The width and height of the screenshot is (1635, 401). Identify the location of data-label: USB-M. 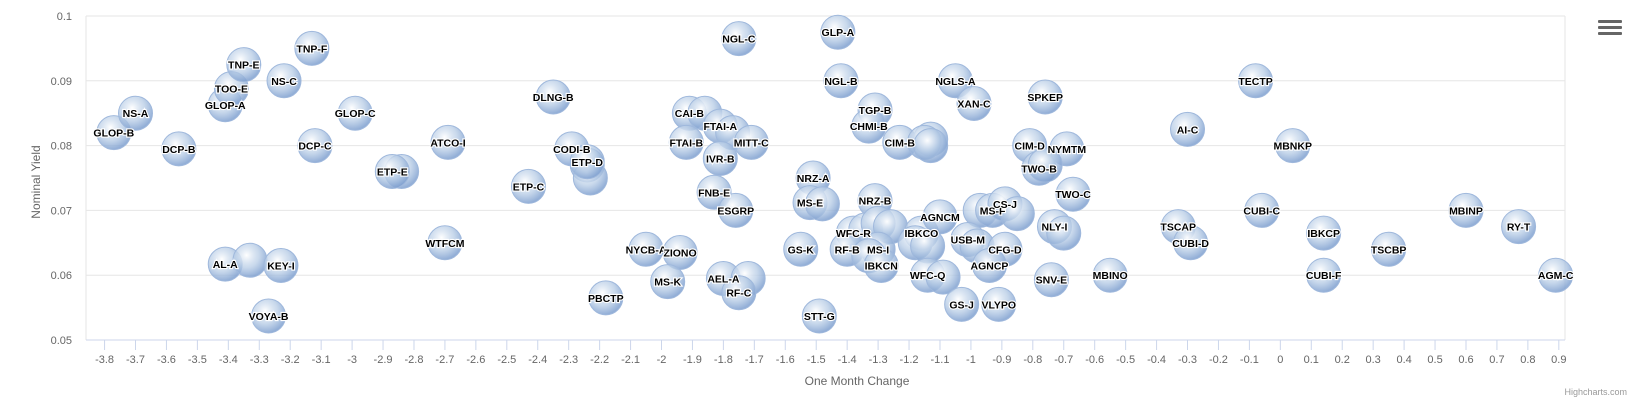
(968, 241).